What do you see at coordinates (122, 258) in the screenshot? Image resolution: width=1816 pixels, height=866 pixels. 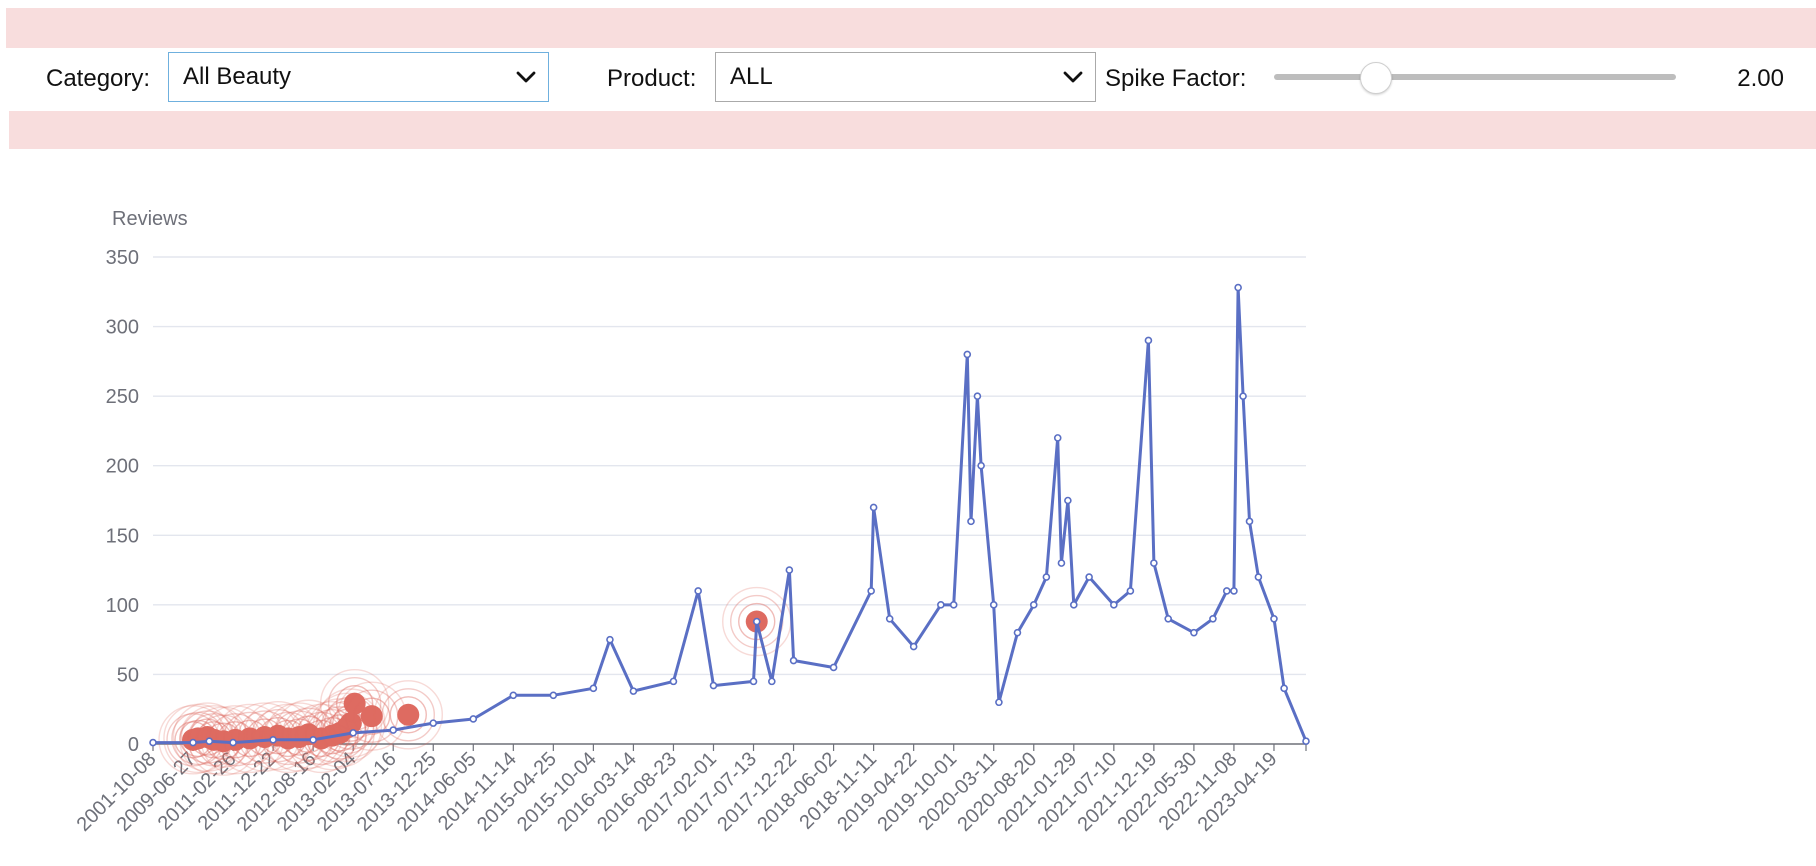 I see `y-tick-label: 350` at bounding box center [122, 258].